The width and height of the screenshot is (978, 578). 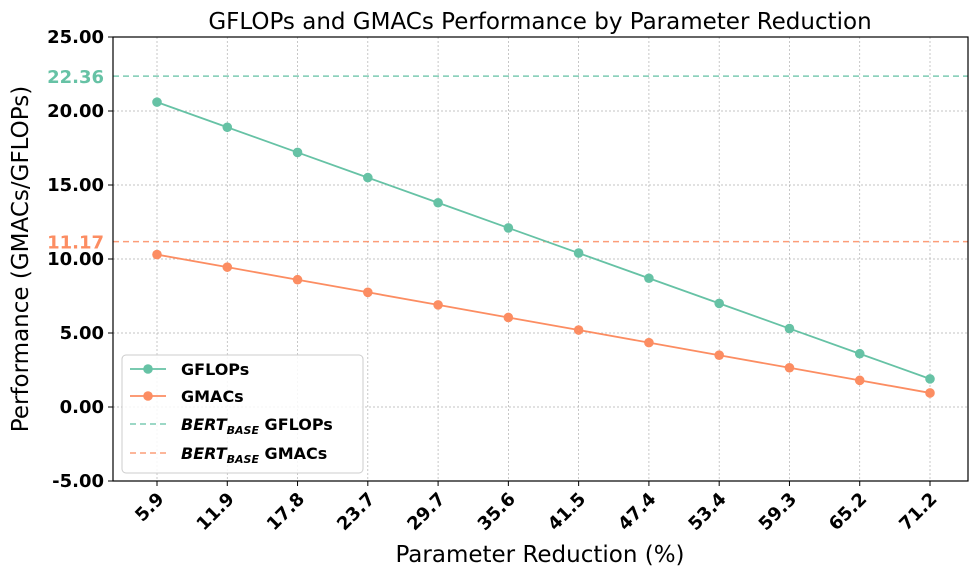 I want to click on legend-label: BERTBASE GMACs, so click(x=254, y=455).